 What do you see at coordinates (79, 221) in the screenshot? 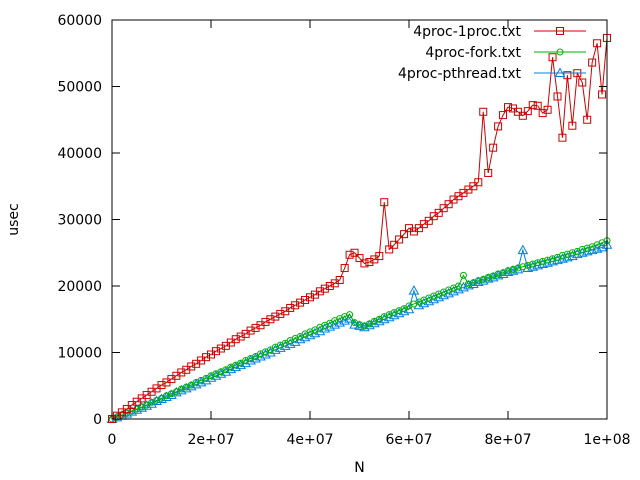
I see `y-tick-label: 30000` at bounding box center [79, 221].